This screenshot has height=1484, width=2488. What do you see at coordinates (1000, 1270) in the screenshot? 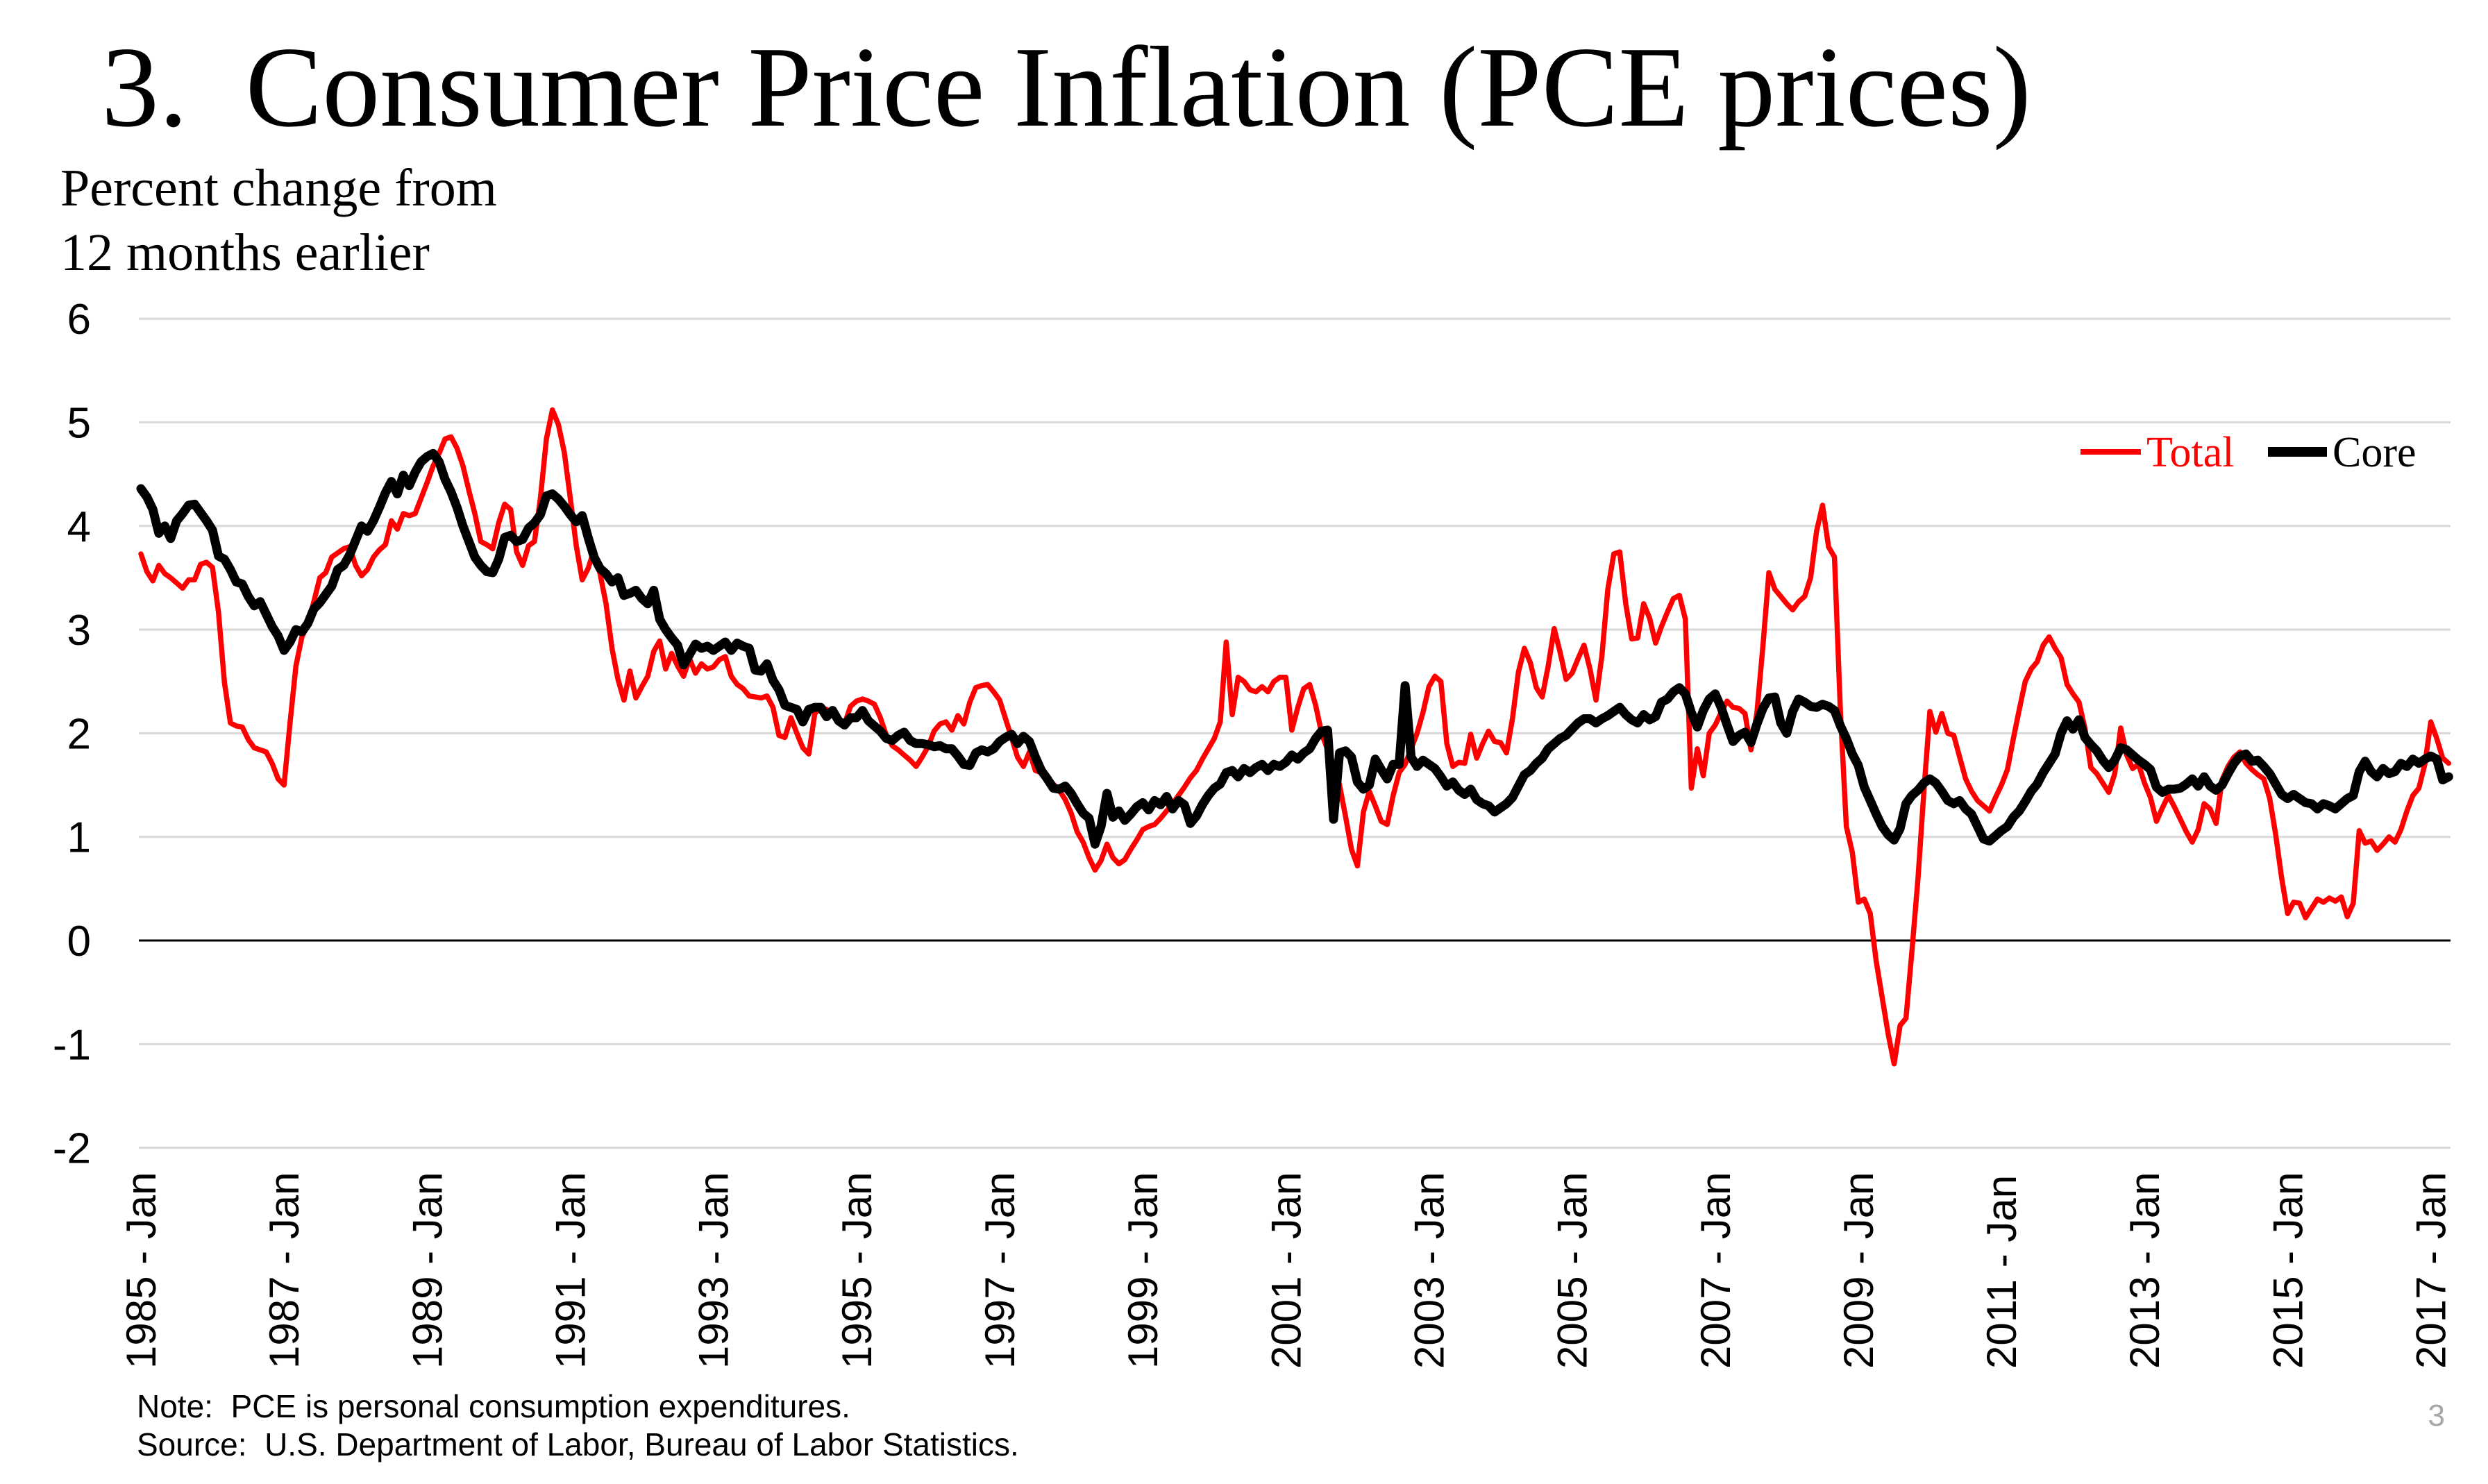
I see `svg-text: 1997 - Jan` at bounding box center [1000, 1270].